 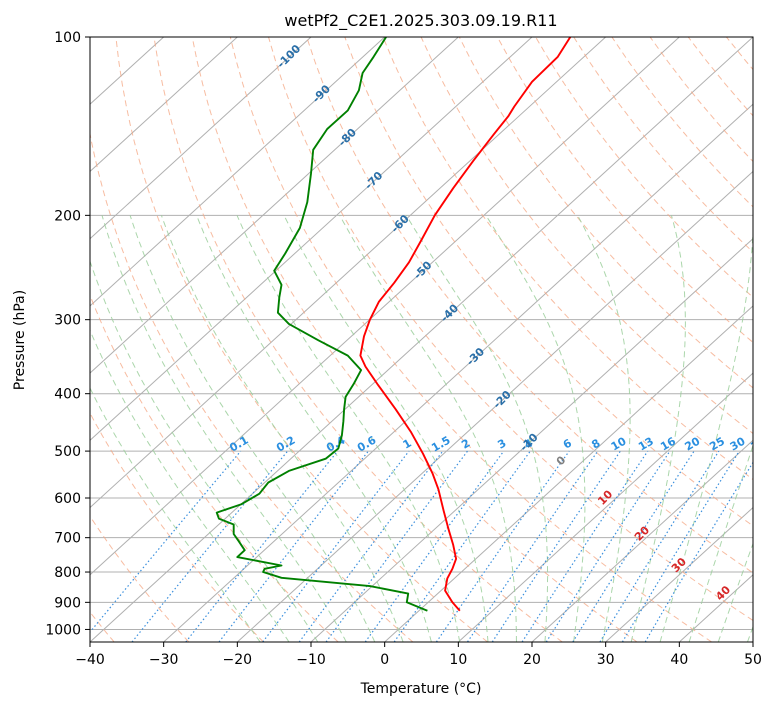 I want to click on y-tick-label: 500, so click(x=67, y=452).